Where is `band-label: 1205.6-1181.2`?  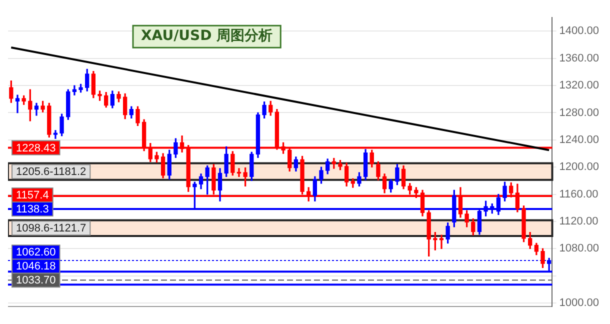
band-label: 1205.6-1181.2 is located at coordinates (51, 172).